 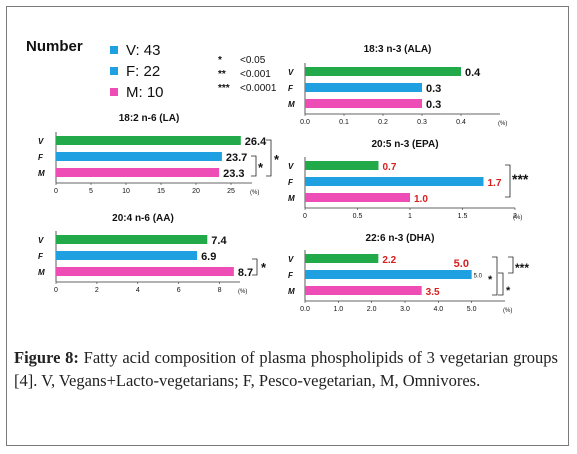 I want to click on significance-key-1: * <0.05, so click(x=241, y=61).